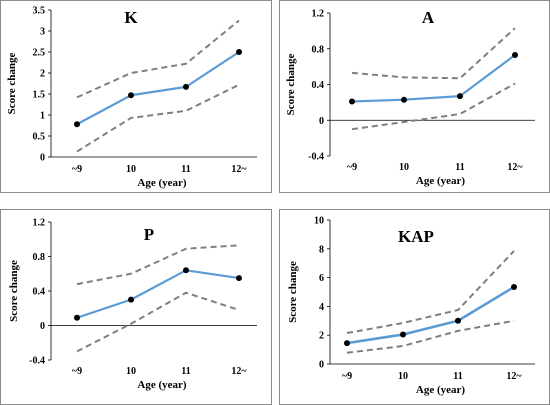 This screenshot has width=550, height=405. I want to click on chart-title: KAP, so click(416, 236).